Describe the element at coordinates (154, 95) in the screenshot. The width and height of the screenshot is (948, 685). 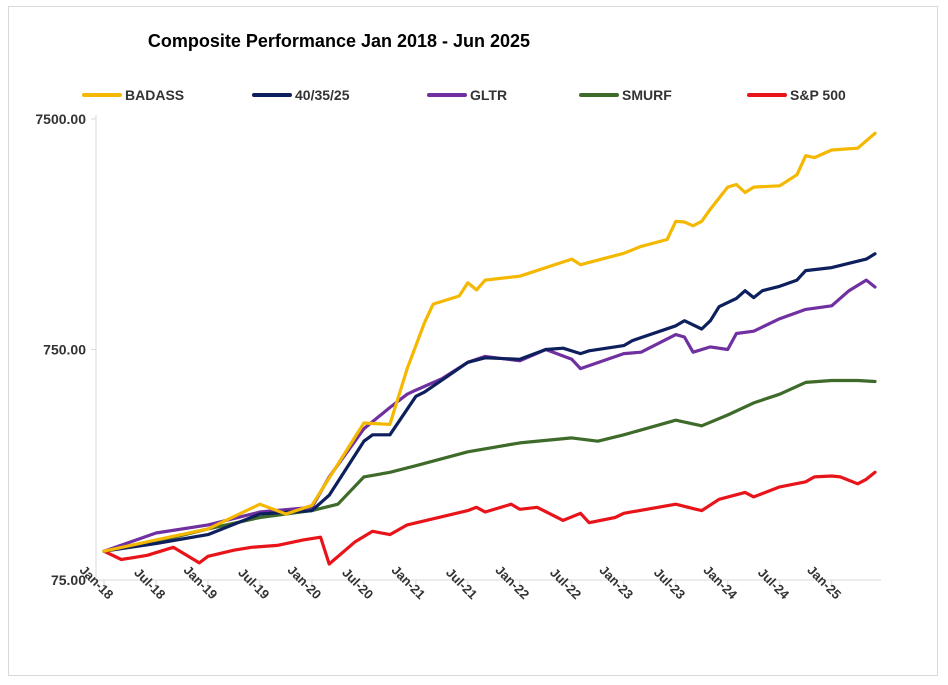
I see `legend-label: BADASS` at that location.